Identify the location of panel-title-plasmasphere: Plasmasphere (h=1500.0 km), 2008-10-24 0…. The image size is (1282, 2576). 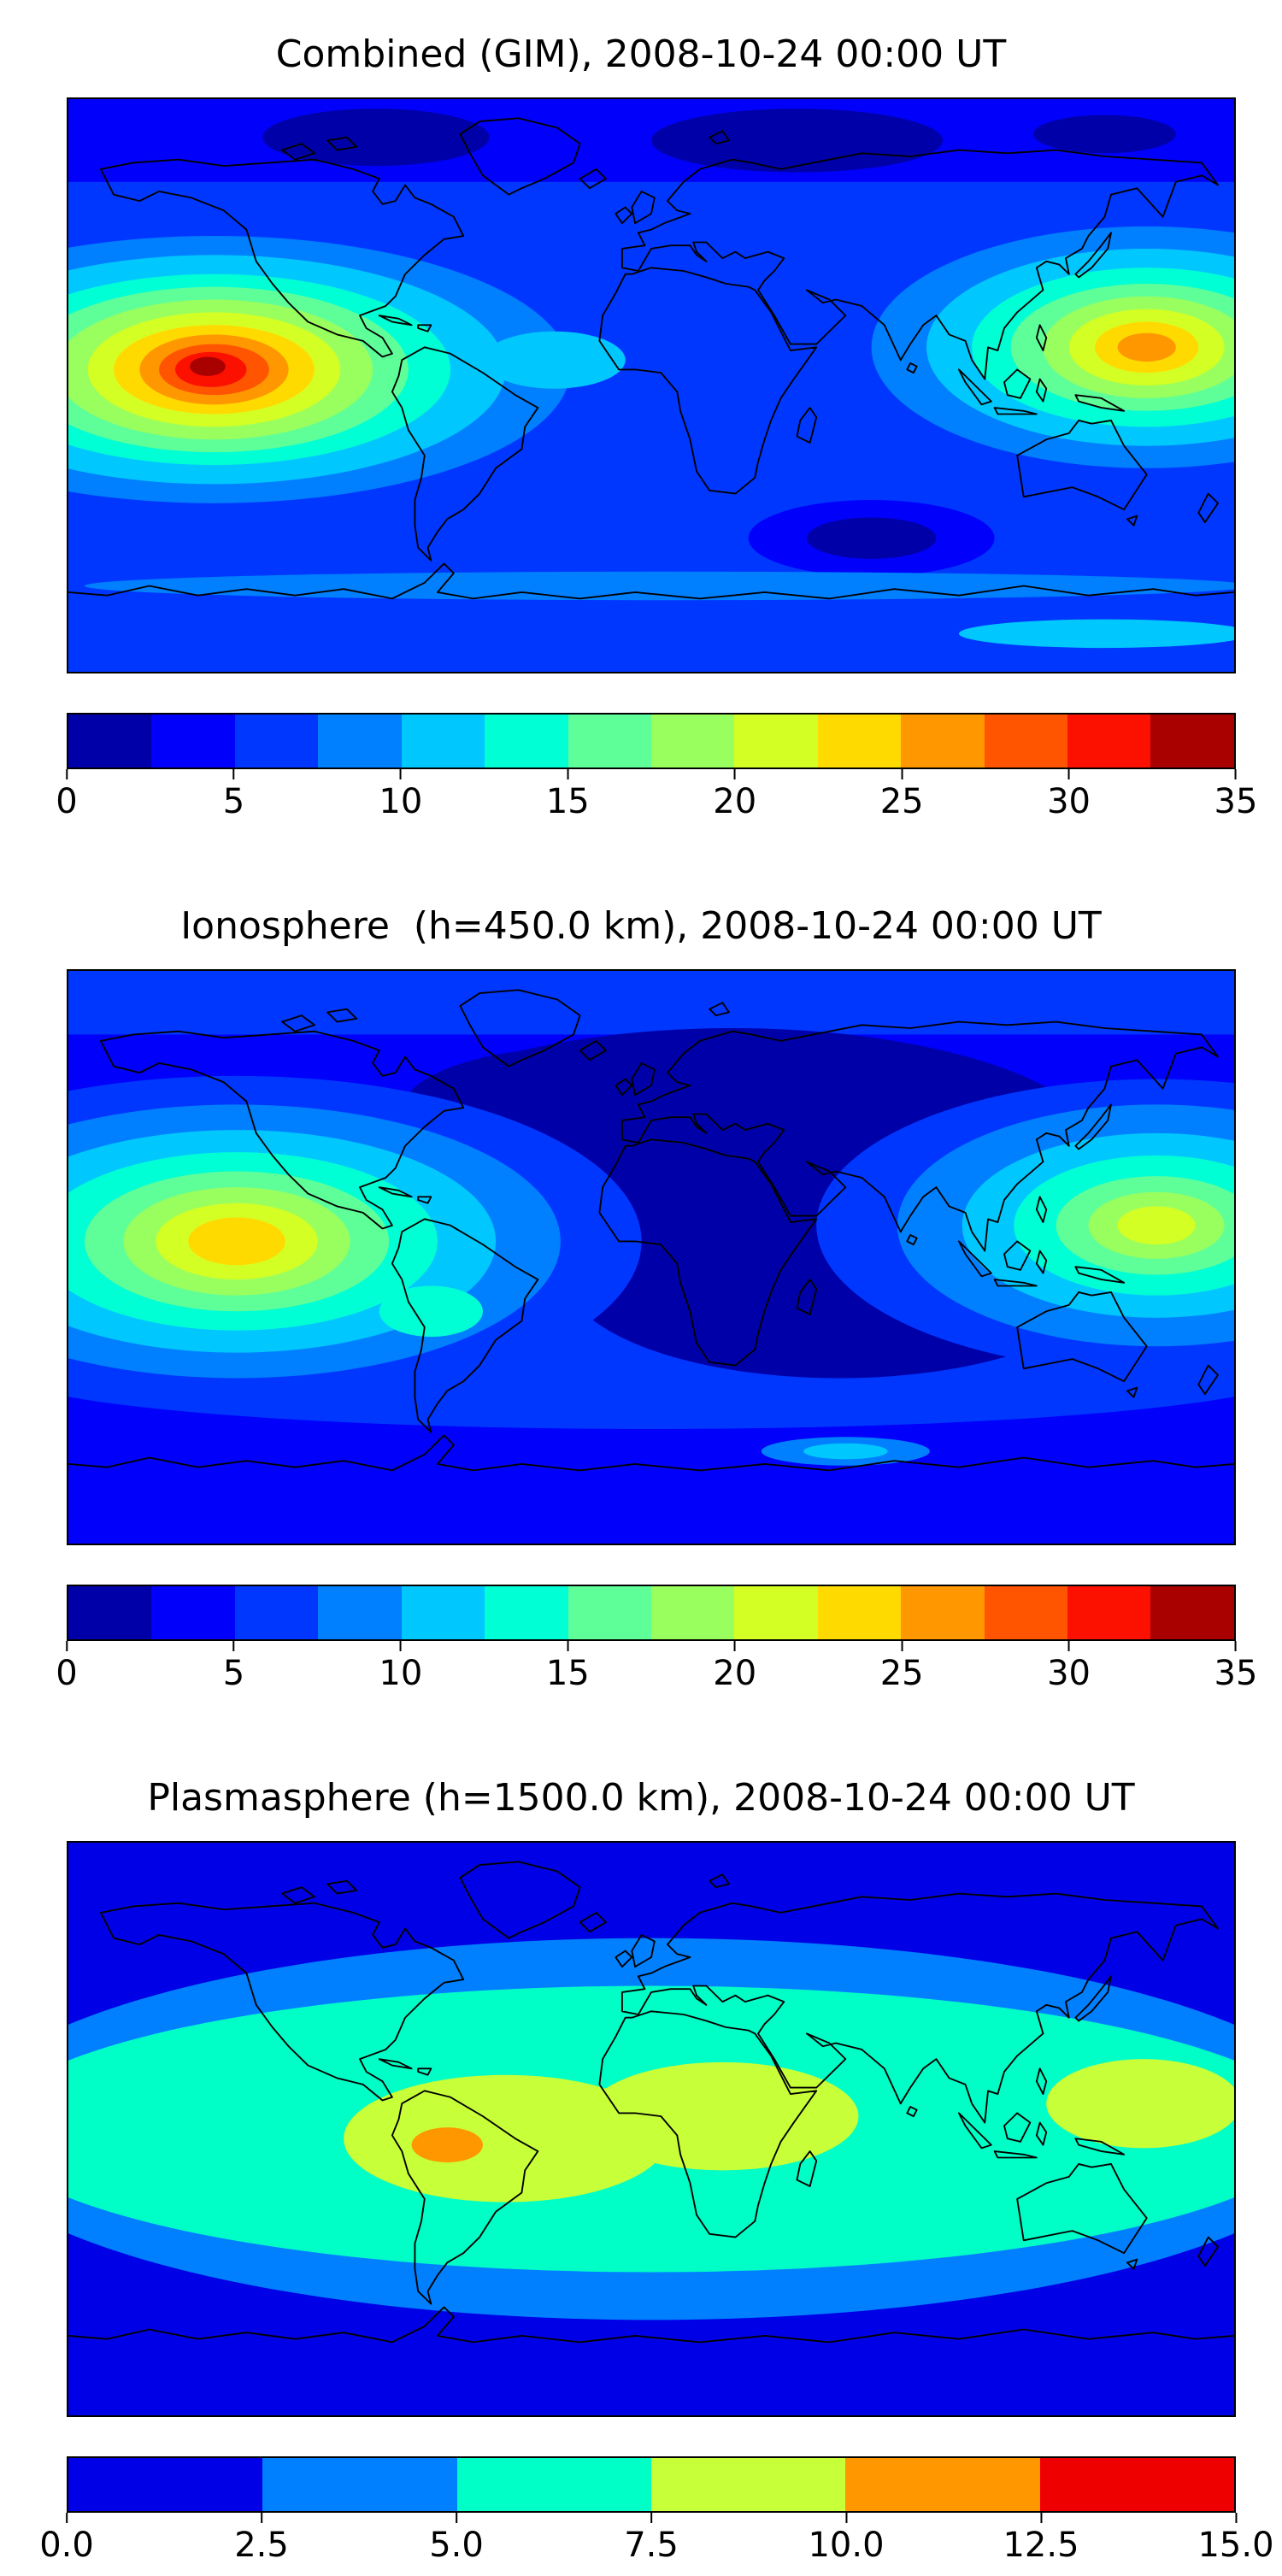
(641, 1798).